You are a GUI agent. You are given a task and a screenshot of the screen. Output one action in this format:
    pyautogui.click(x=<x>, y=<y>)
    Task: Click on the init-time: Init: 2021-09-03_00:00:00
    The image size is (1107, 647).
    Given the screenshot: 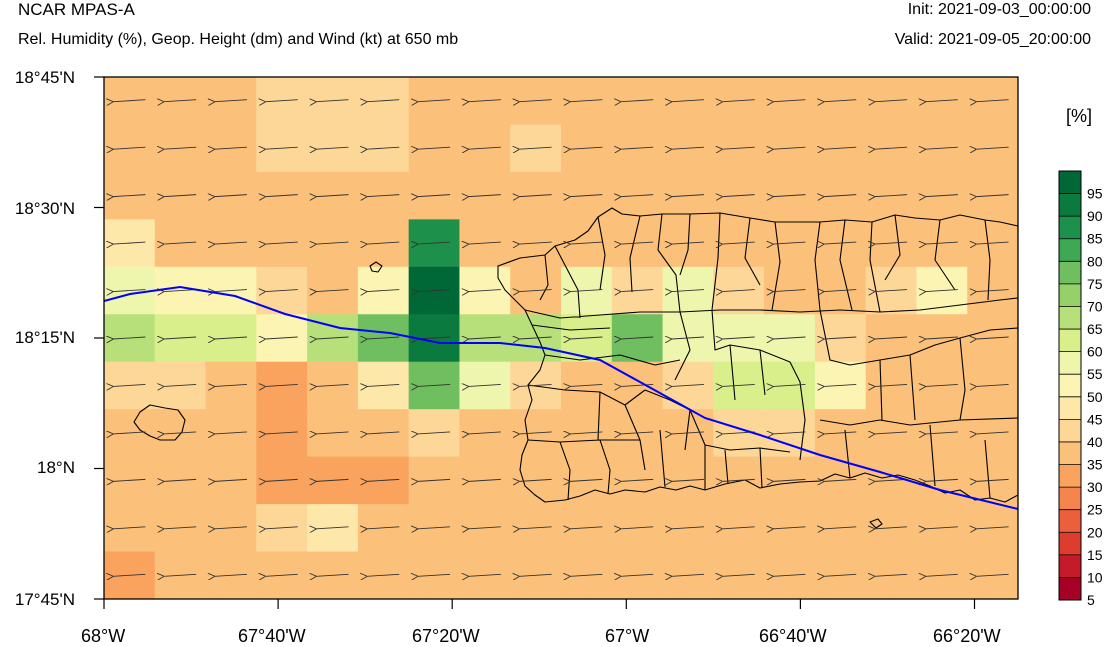 What is the action you would take?
    pyautogui.click(x=999, y=9)
    